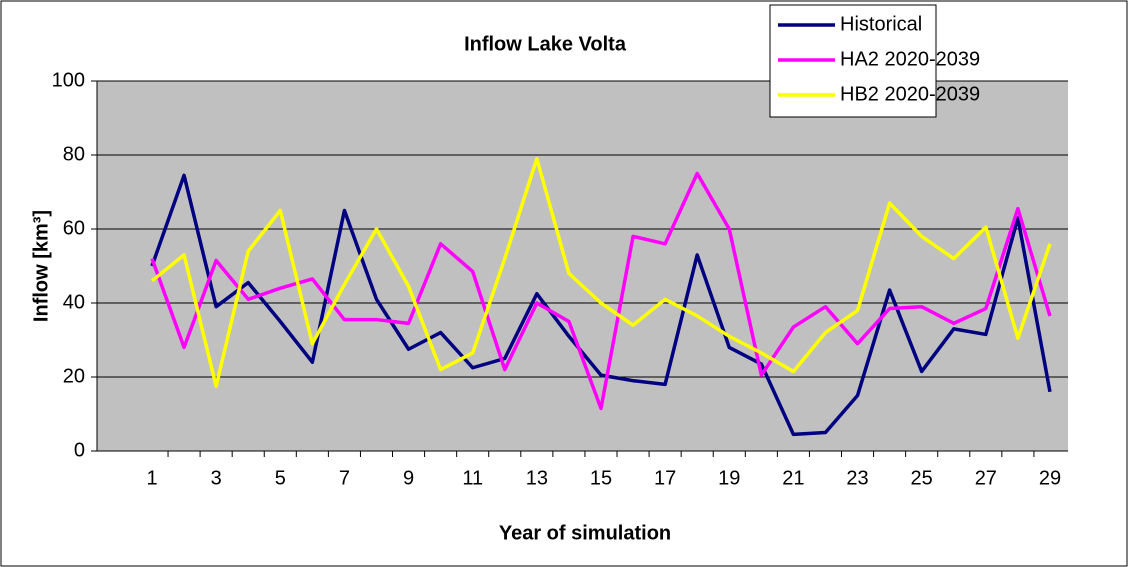  What do you see at coordinates (74, 154) in the screenshot?
I see `y-tick-label: 80` at bounding box center [74, 154].